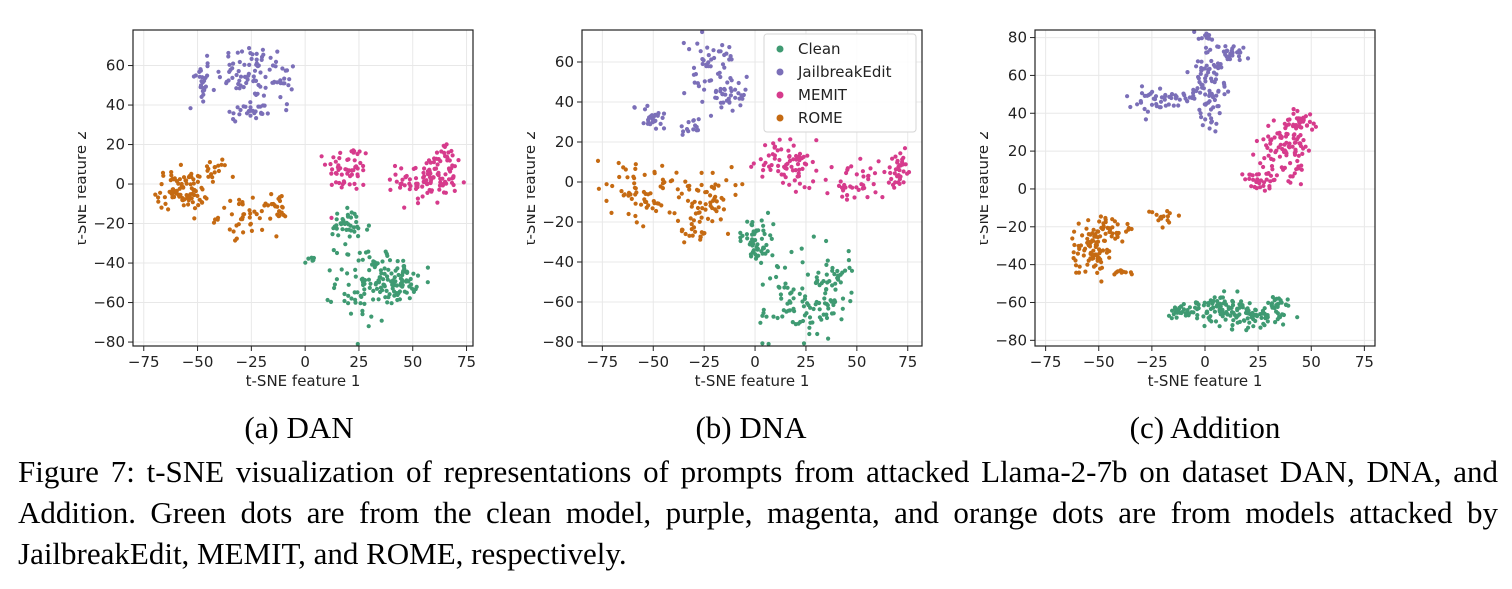 The width and height of the screenshot is (1512, 589). I want to click on legend-marker-rome, so click(780, 118).